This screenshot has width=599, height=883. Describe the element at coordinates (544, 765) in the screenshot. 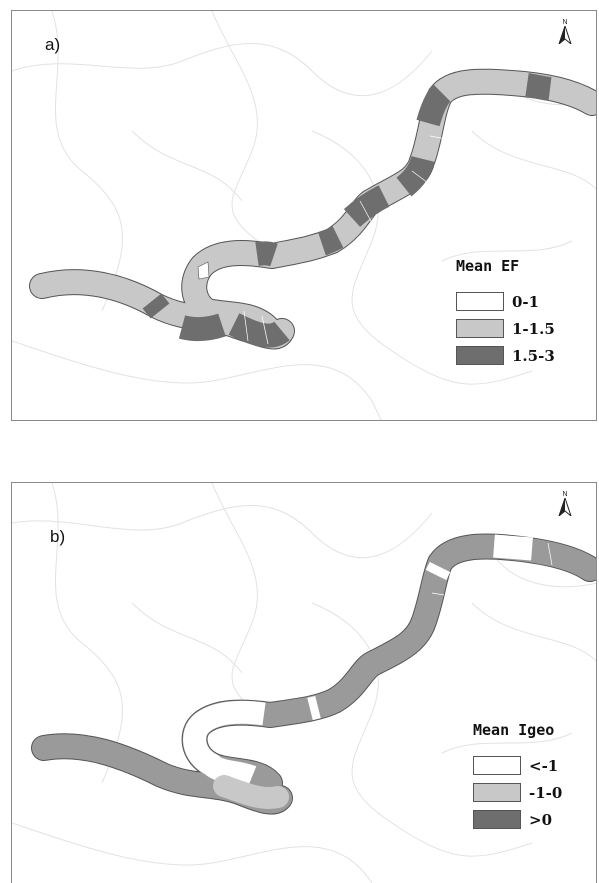

I see `legend-label: <-1` at that location.